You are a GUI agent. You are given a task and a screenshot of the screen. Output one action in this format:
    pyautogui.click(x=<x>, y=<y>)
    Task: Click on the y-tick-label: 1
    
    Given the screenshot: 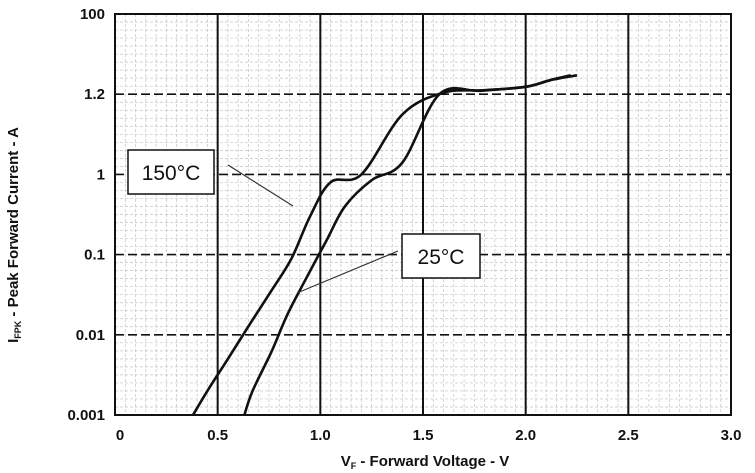 What is the action you would take?
    pyautogui.click(x=101, y=174)
    